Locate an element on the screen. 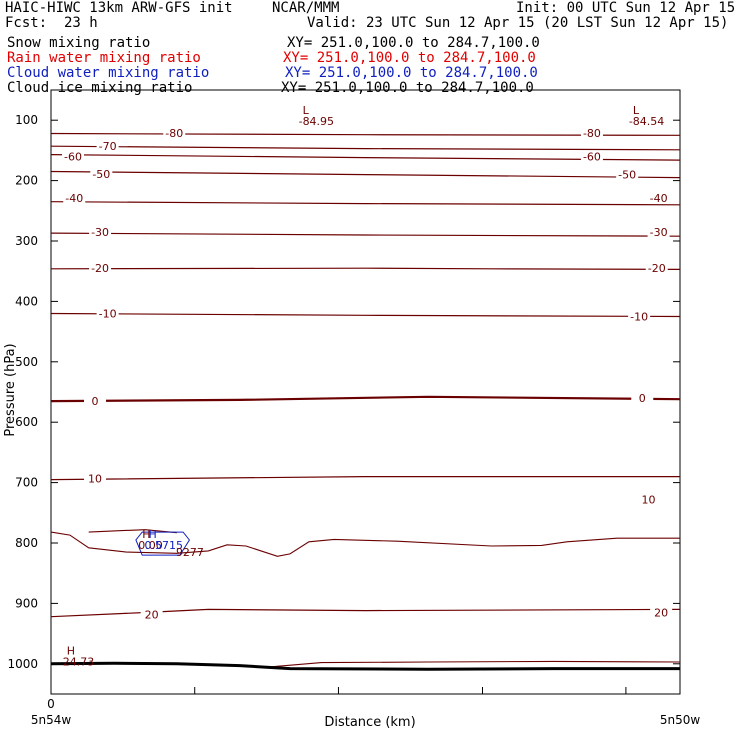 The image size is (740, 740). x-axis-title: Distance (km) is located at coordinates (369, 722).